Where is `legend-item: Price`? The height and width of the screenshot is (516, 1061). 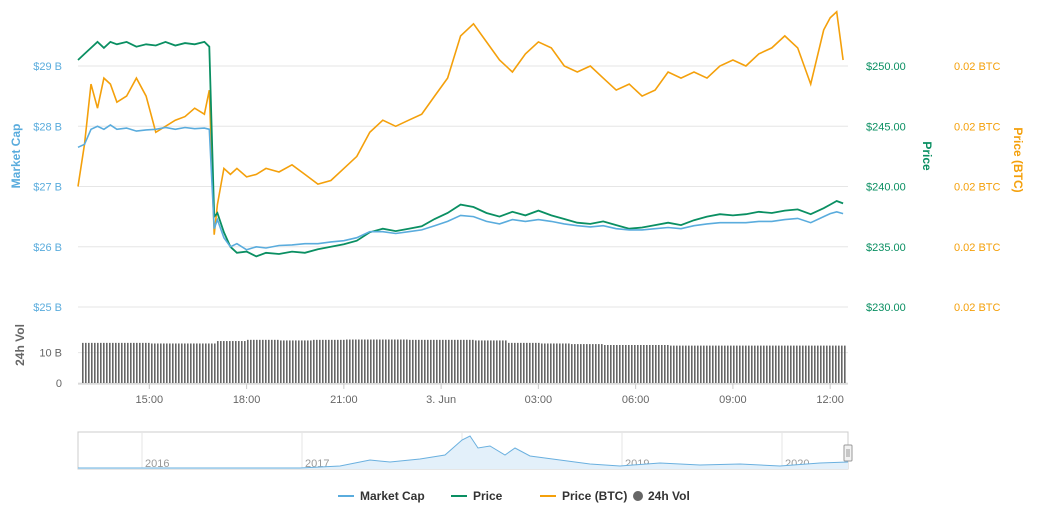
legend-item: Price is located at coordinates (477, 496).